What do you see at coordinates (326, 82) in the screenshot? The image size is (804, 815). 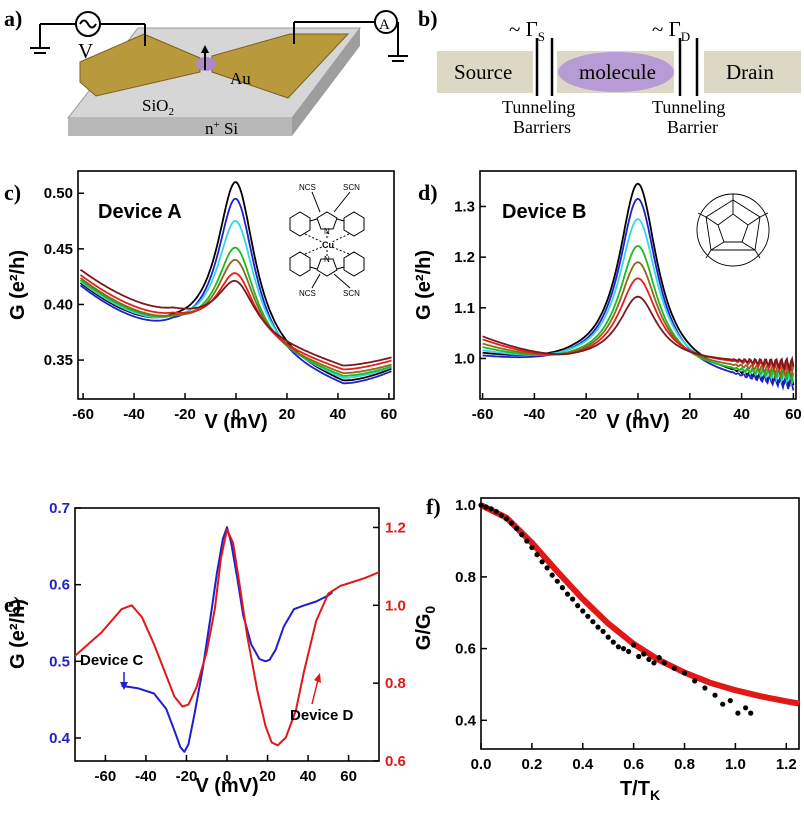 I see `si-substrate-side` at bounding box center [326, 82].